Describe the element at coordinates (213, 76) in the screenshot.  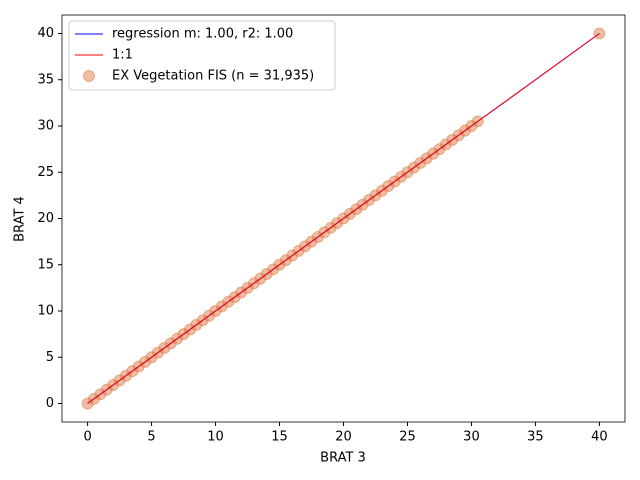
I see `legend-label: EX Vegetation FIS (n = 31,935)` at that location.